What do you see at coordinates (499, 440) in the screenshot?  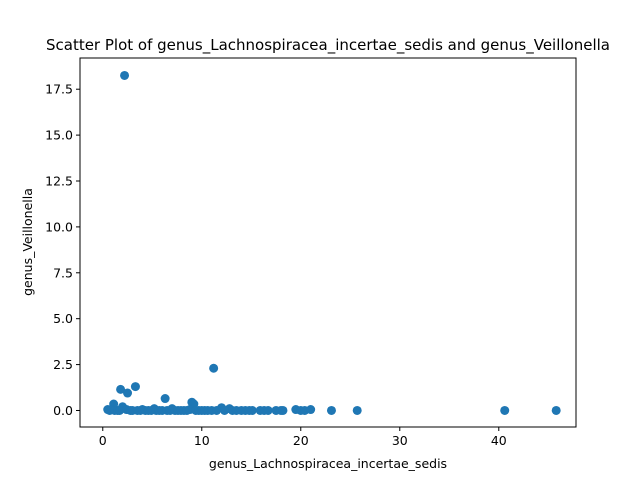 I see `x-tick-label: 40` at bounding box center [499, 440].